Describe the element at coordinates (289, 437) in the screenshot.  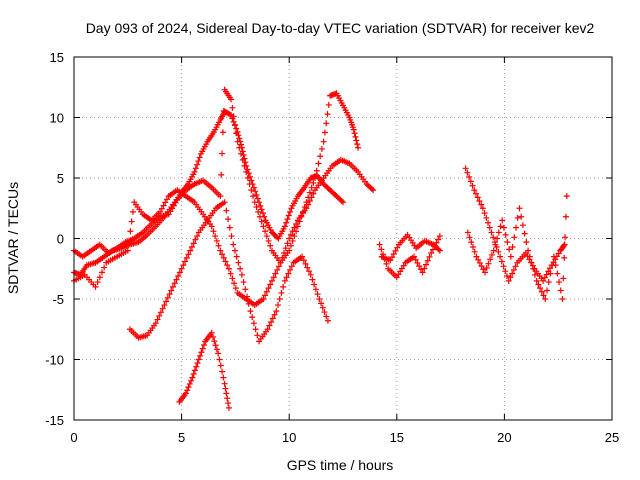
I see `x-tick-label: 10` at that location.